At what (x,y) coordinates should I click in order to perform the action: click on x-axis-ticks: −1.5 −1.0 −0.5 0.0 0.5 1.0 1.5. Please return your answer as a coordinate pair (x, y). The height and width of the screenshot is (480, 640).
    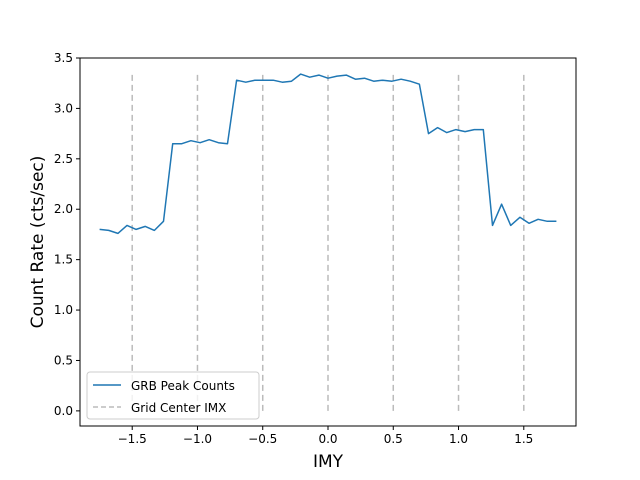
    Looking at the image, I should click on (325, 436).